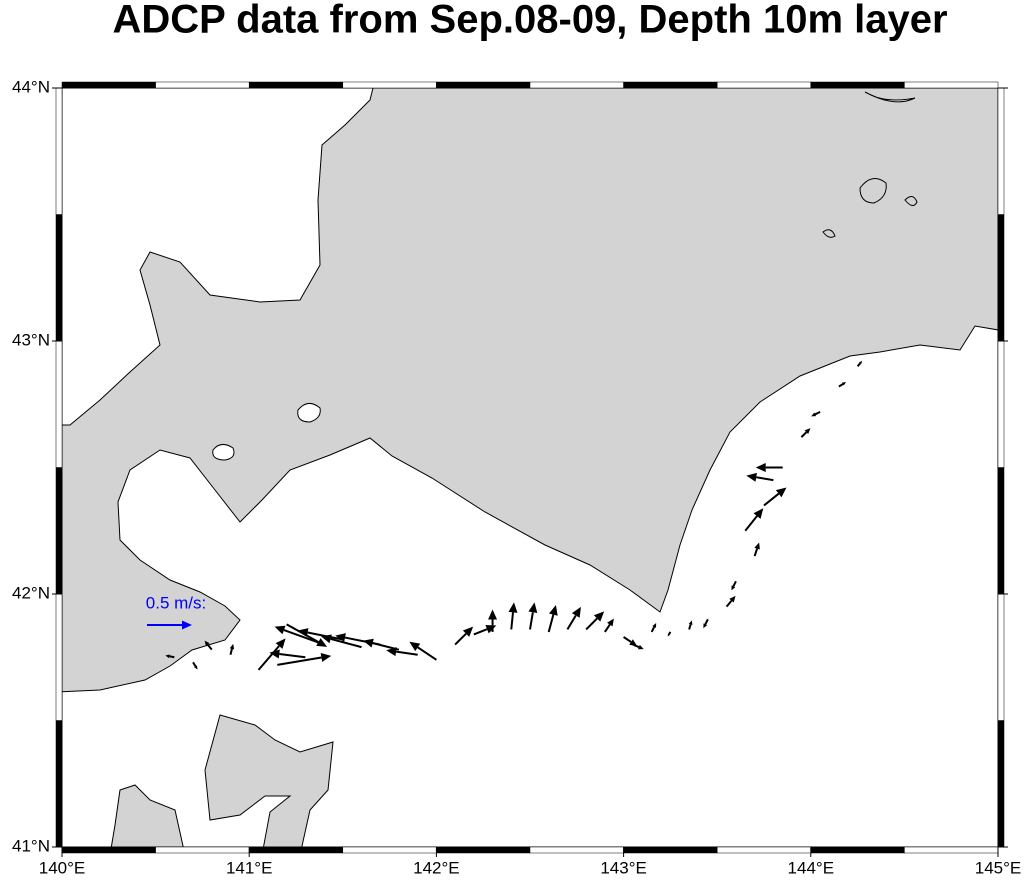 The height and width of the screenshot is (880, 1024). What do you see at coordinates (31, 592) in the screenshot?
I see `y-tick-label: 42°N` at bounding box center [31, 592].